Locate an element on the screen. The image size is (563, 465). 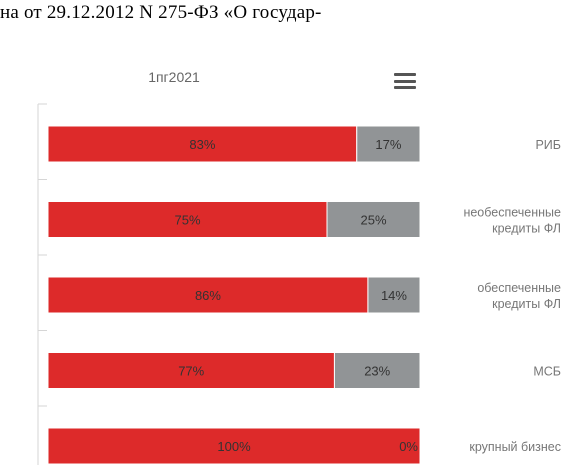
category-label-line: РИБ is located at coordinates (548, 145).